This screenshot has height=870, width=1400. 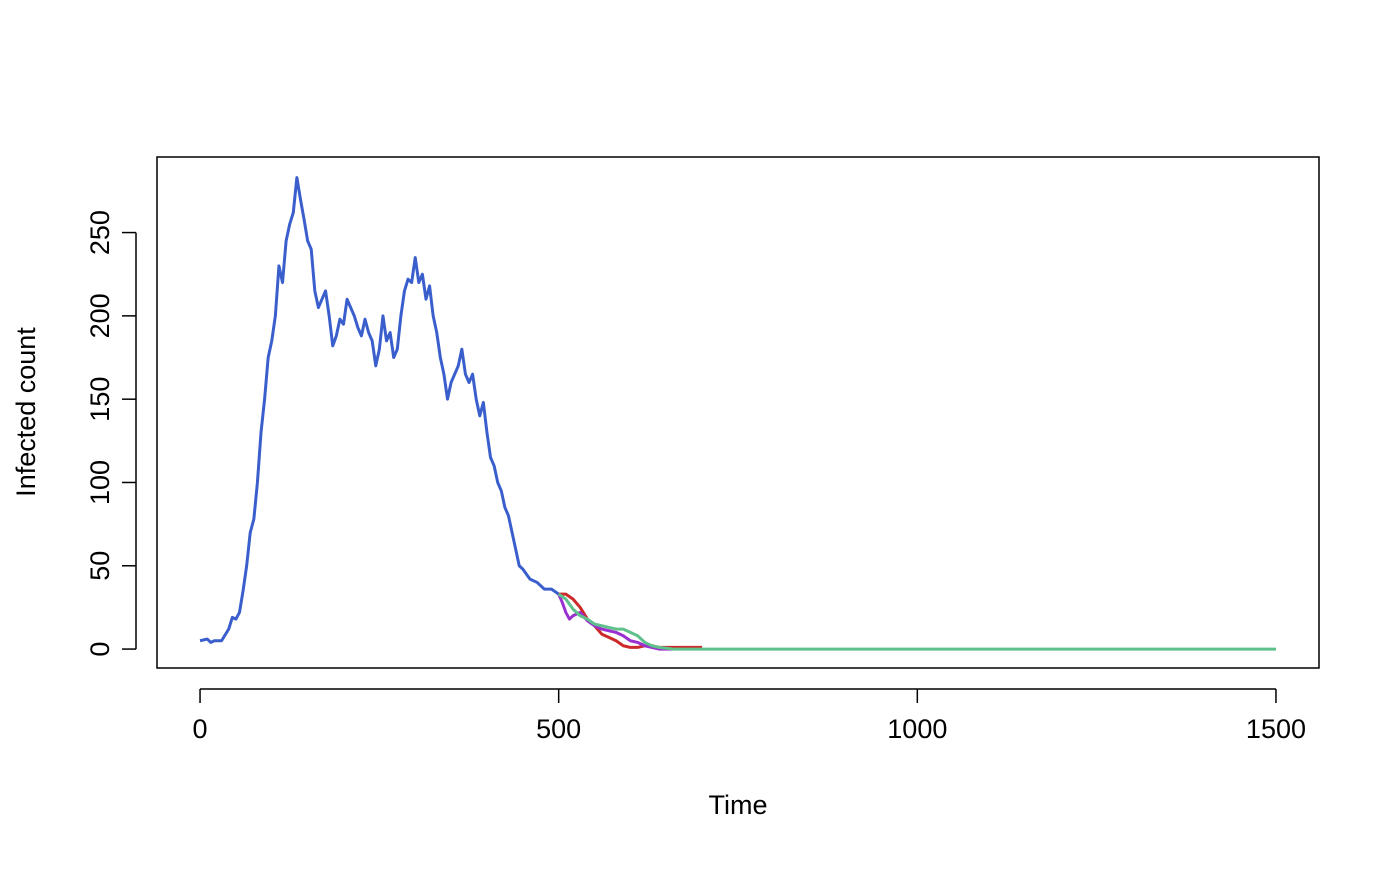 What do you see at coordinates (26, 412) in the screenshot?
I see `y-axis-label: Infected count` at bounding box center [26, 412].